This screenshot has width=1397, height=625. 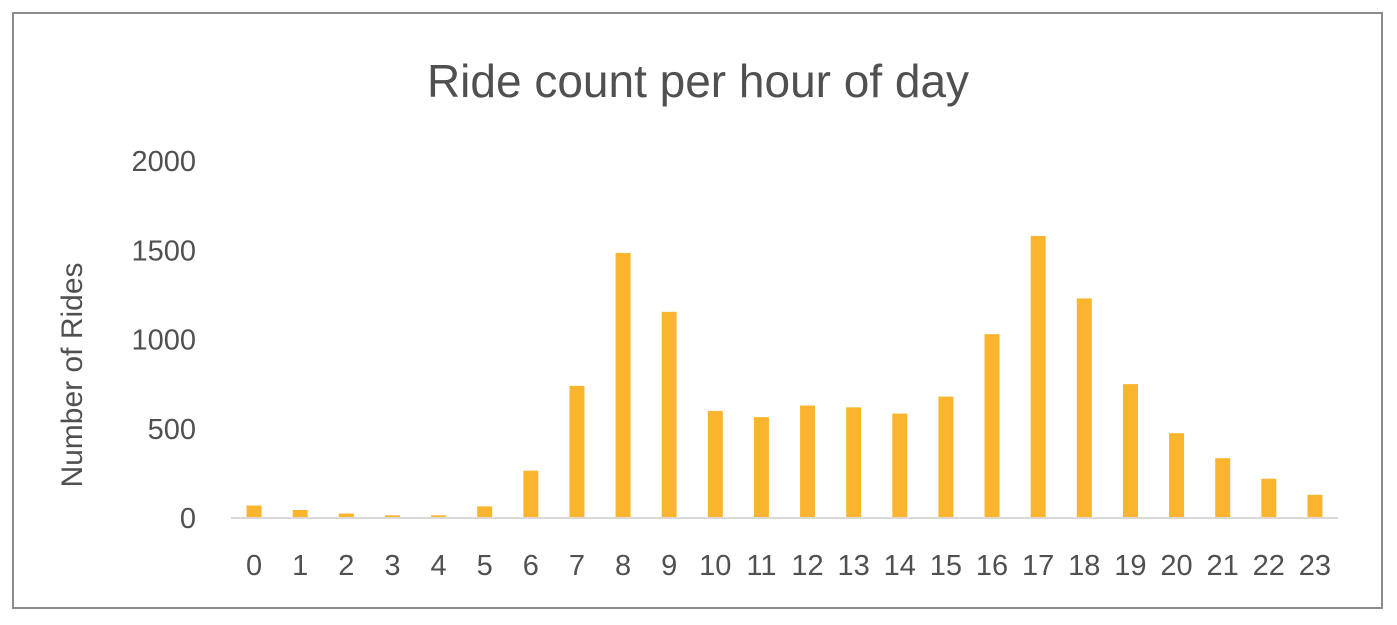 What do you see at coordinates (854, 566) in the screenshot?
I see `x-tick-label: 13` at bounding box center [854, 566].